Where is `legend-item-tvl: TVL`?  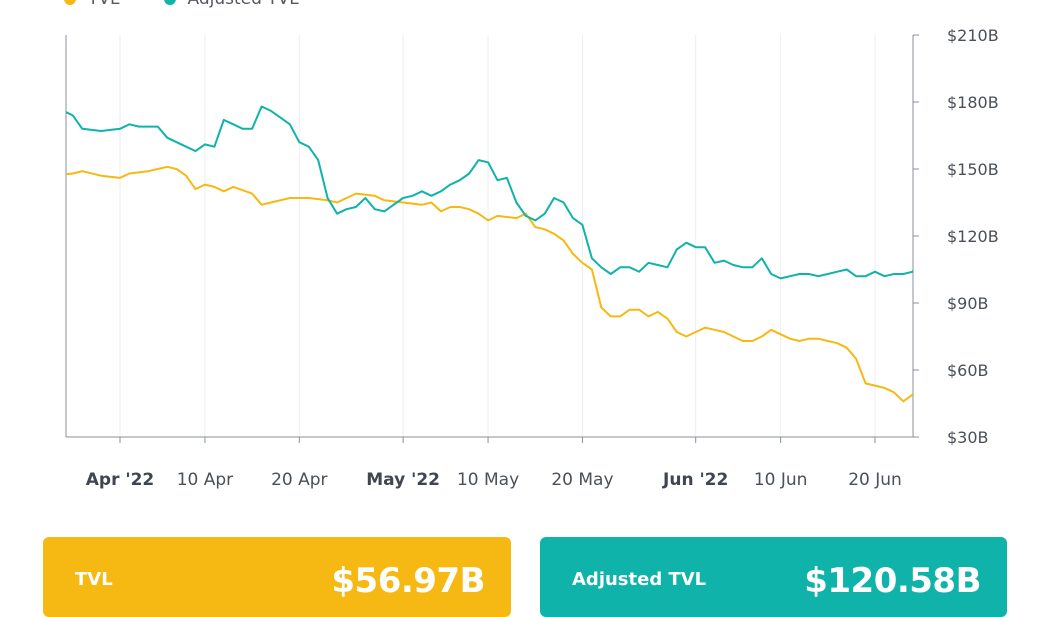
legend-item-tvl: TVL is located at coordinates (92, 4).